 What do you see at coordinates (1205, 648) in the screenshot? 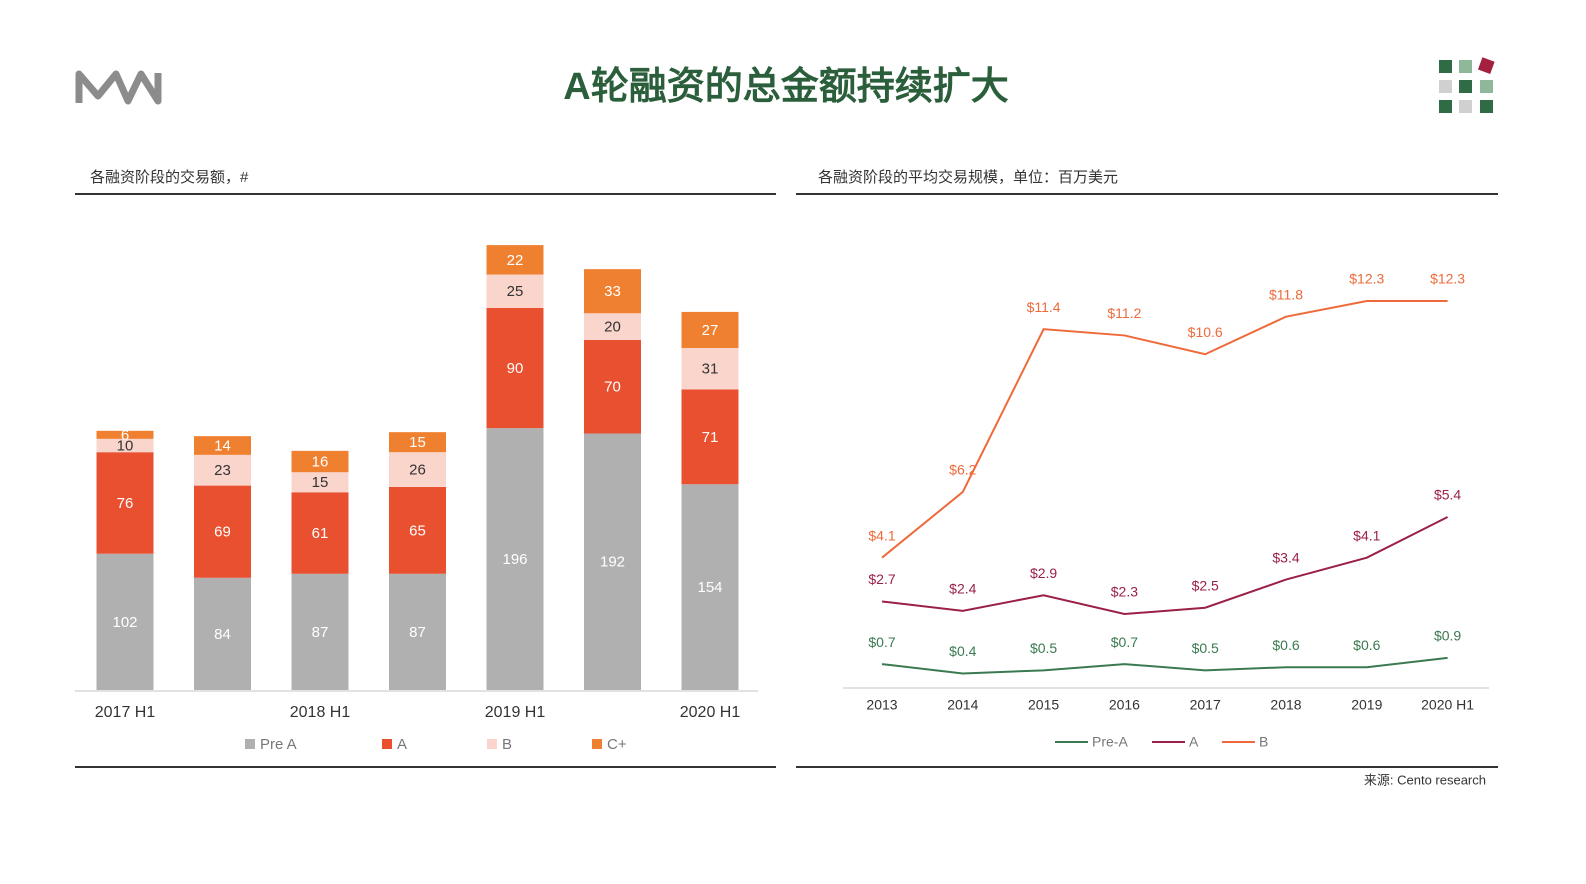
I see `data-label: $0.5` at bounding box center [1205, 648].